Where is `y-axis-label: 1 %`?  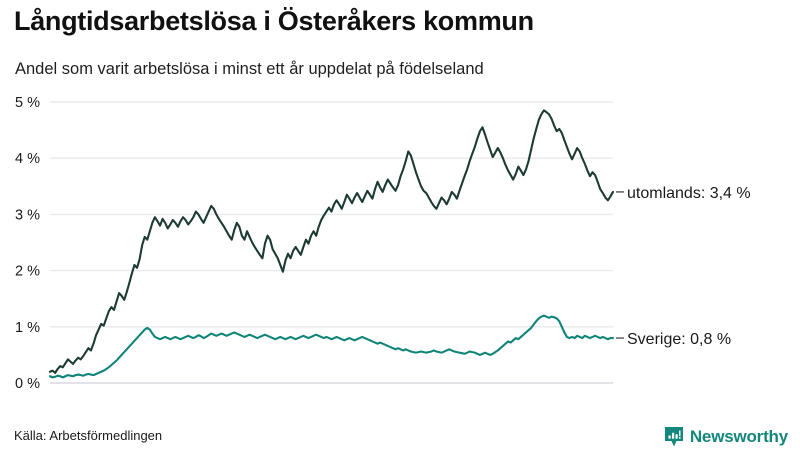 y-axis-label: 1 % is located at coordinates (27, 328).